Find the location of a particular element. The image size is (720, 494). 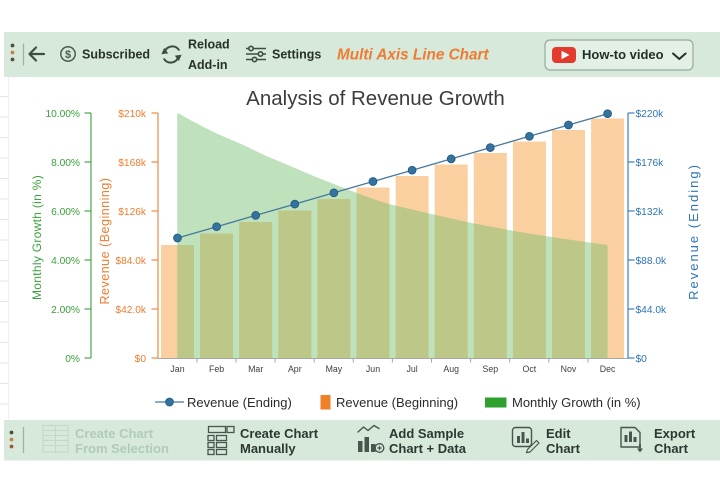

svg-text: 10.00% is located at coordinates (62, 114).